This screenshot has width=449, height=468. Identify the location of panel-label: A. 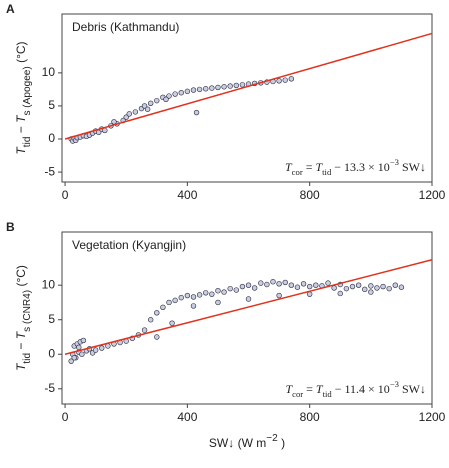
(10, 9).